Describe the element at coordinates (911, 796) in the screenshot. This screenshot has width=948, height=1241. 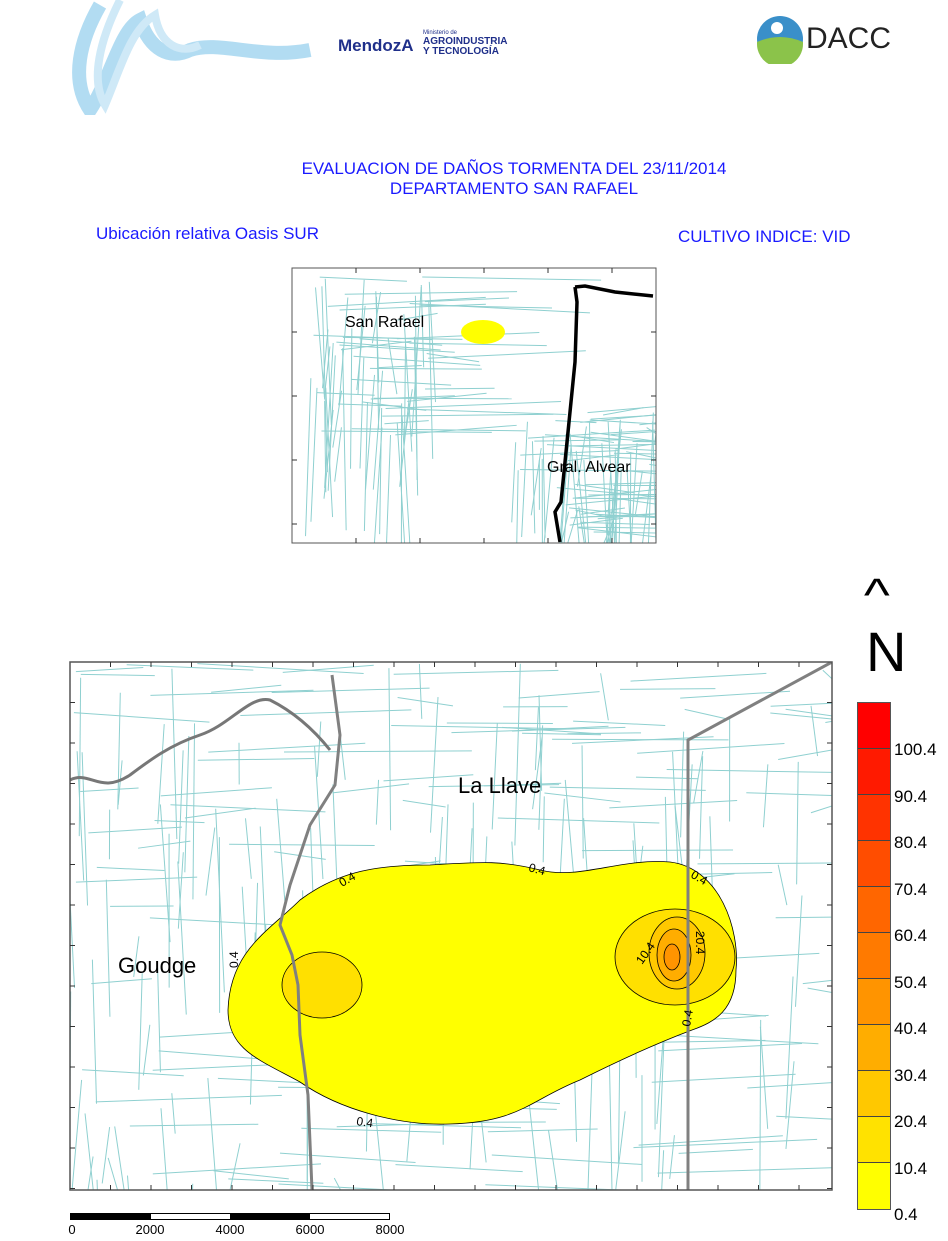
I see `legend-label: 90.4` at that location.